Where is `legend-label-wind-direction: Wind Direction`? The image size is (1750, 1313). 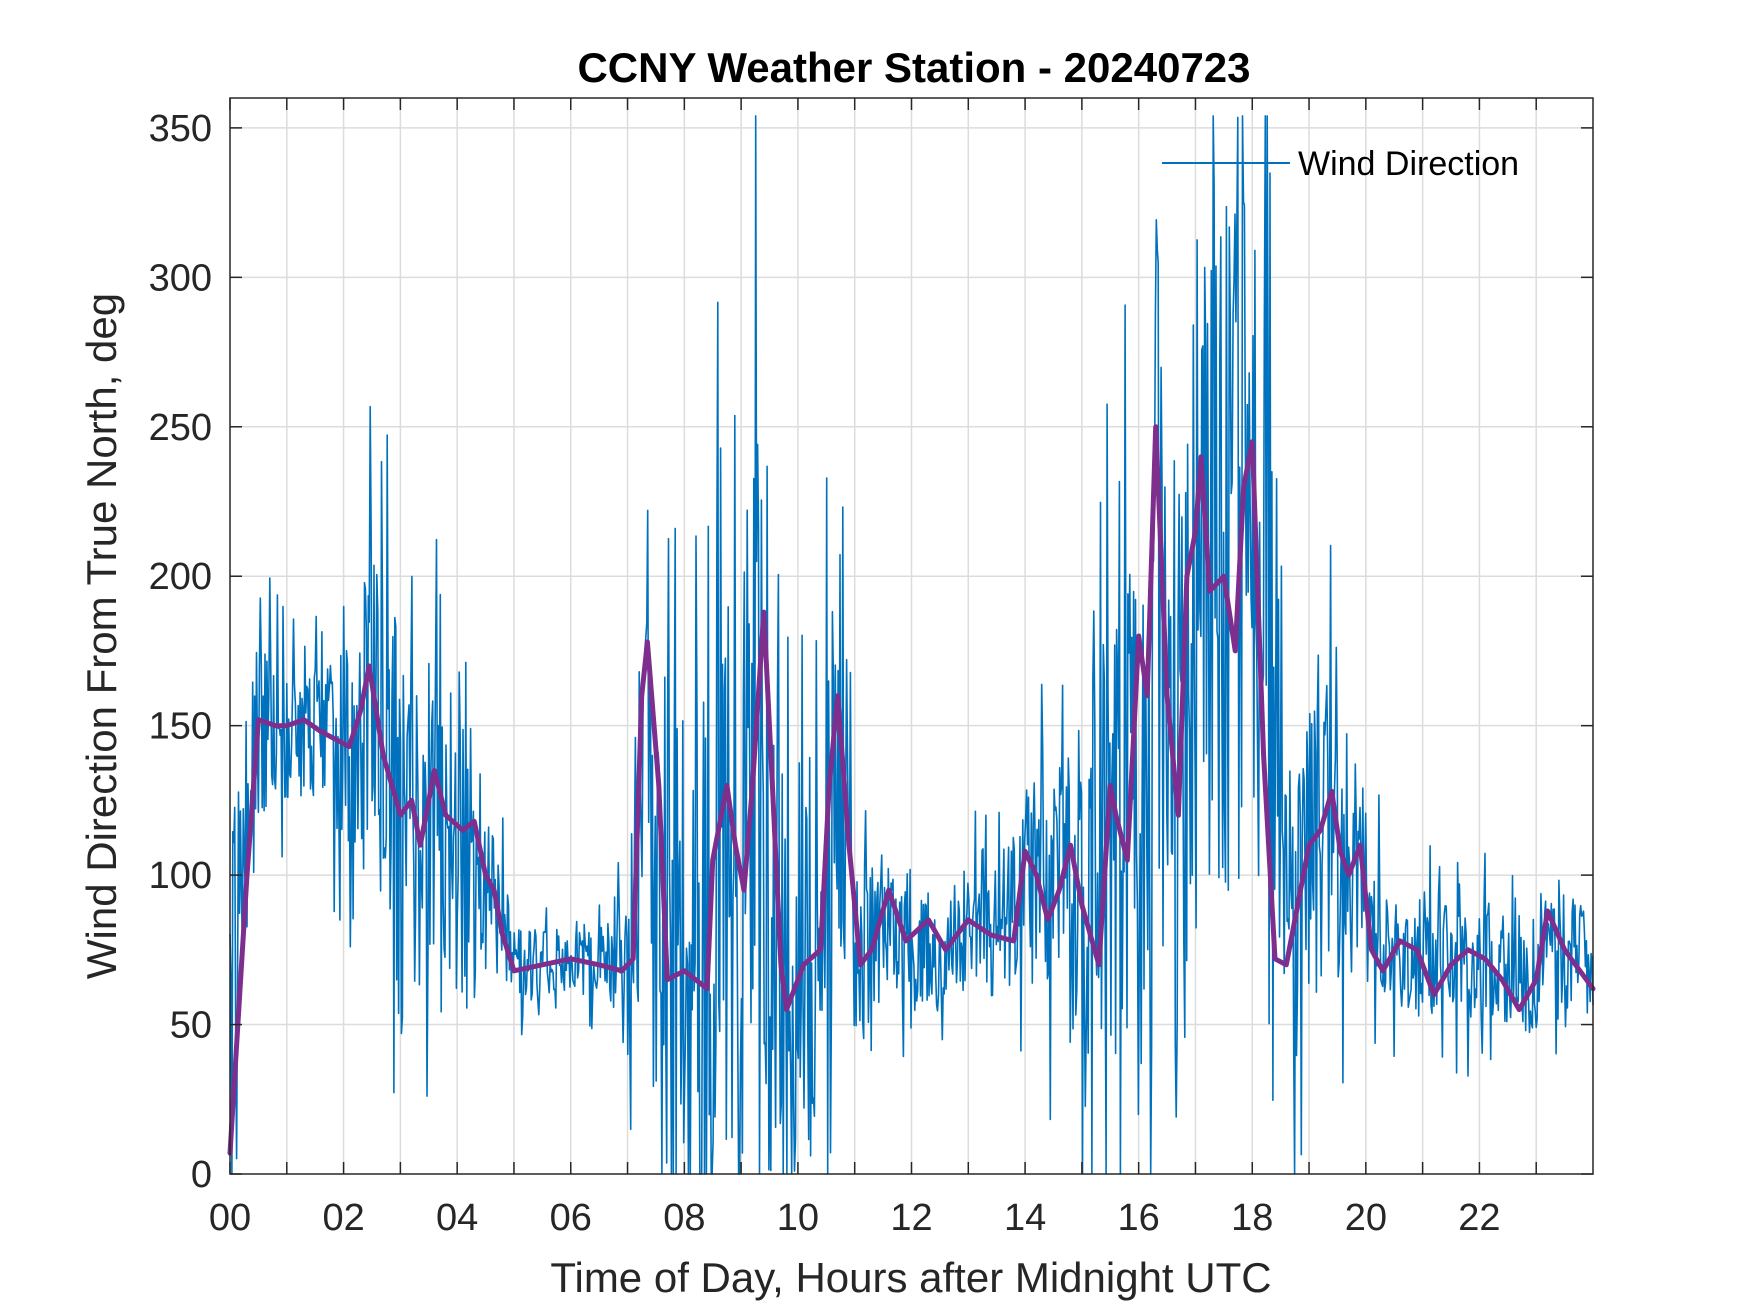
legend-label-wind-direction: Wind Direction is located at coordinates (1408, 164).